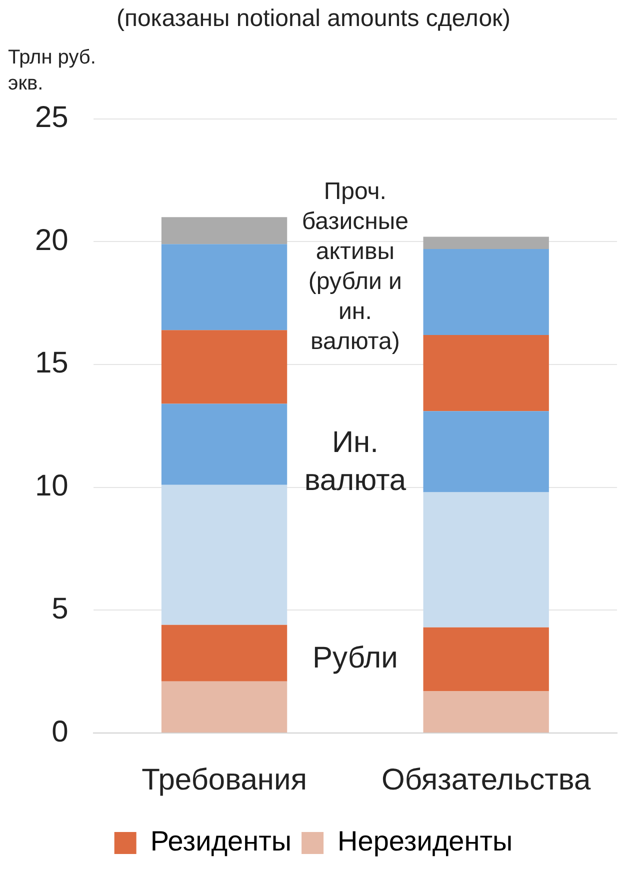  What do you see at coordinates (486, 779) in the screenshot?
I see `x-tick-label: Обязательства` at bounding box center [486, 779].